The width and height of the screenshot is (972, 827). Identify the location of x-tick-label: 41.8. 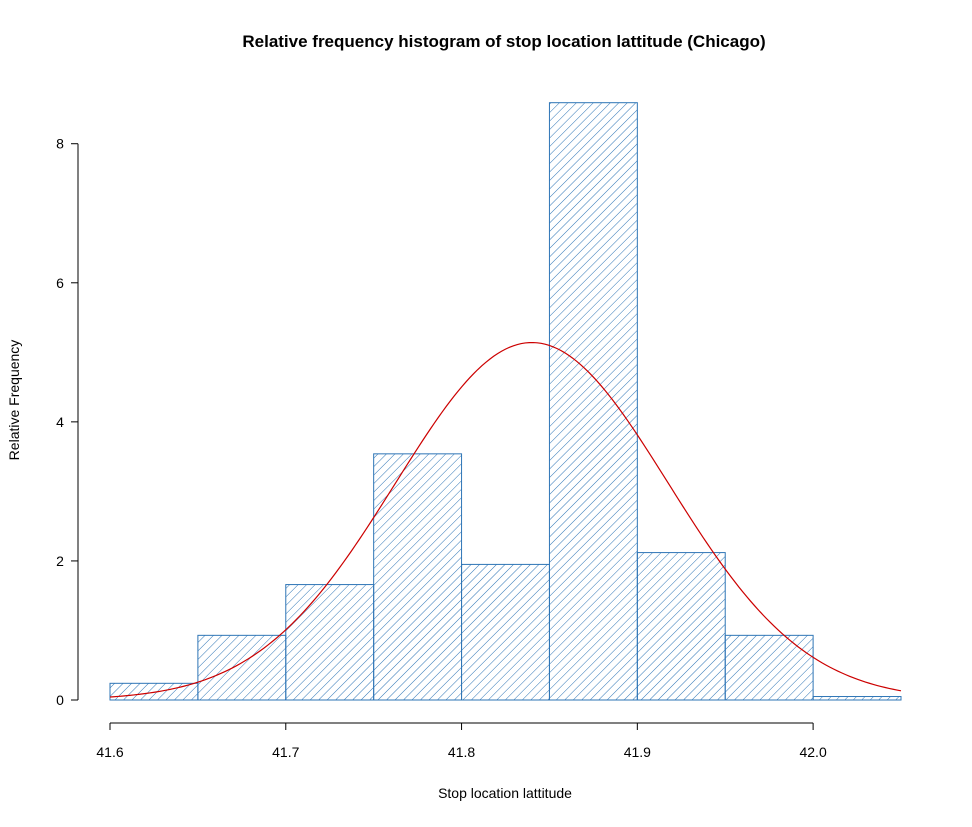
(461, 752).